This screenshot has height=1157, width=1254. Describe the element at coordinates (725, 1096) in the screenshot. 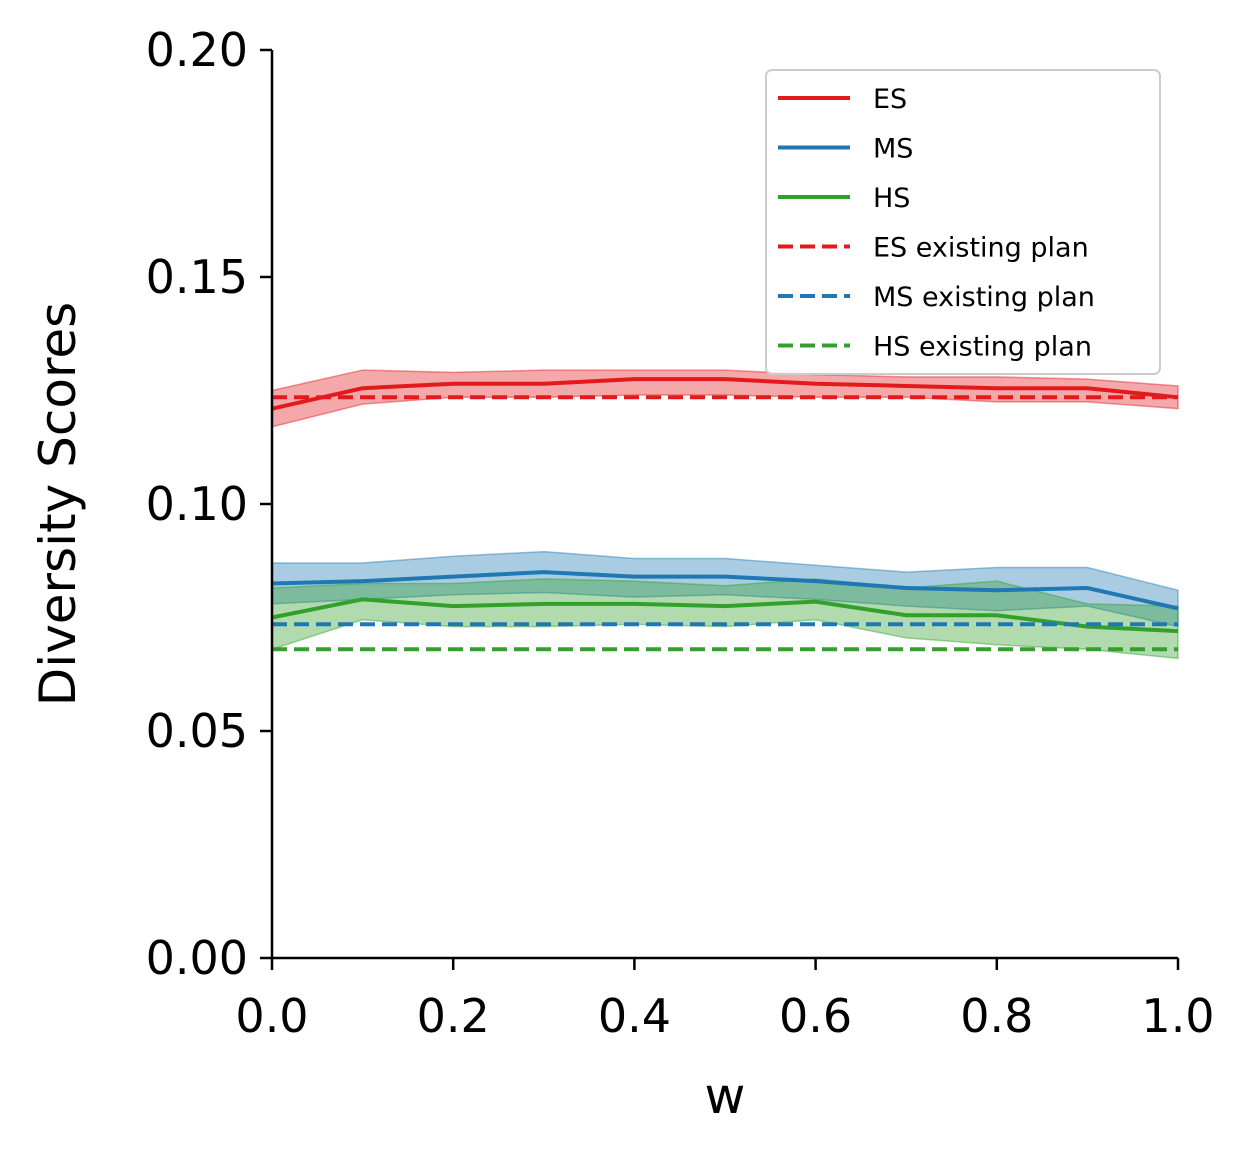

I see `x-axis-title: w` at that location.